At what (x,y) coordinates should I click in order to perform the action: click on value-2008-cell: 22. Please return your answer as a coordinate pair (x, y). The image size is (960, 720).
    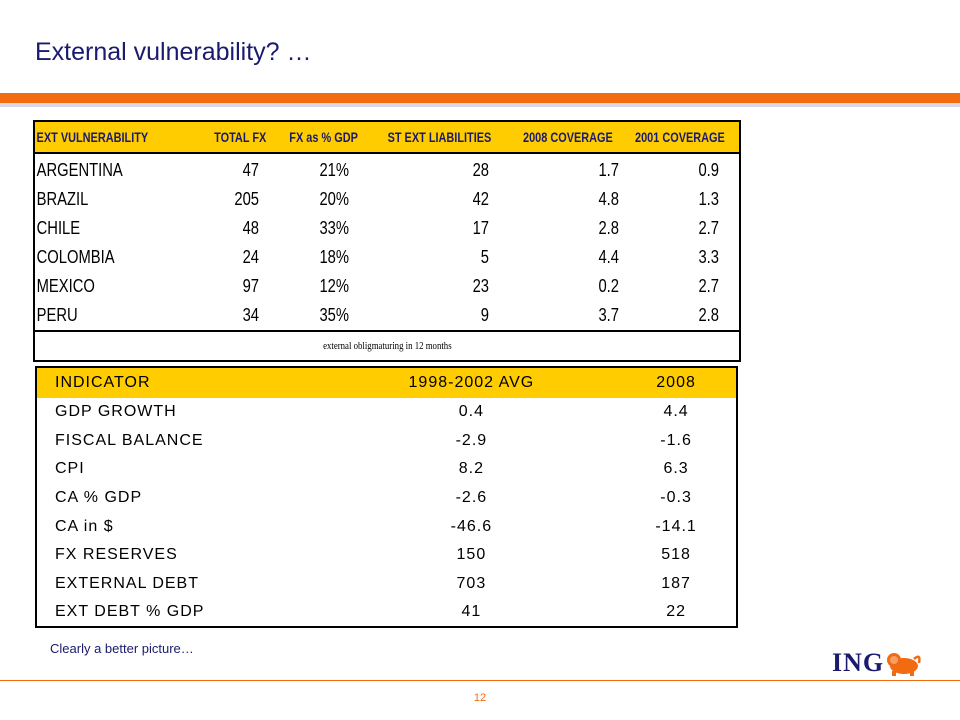
    Looking at the image, I should click on (676, 612).